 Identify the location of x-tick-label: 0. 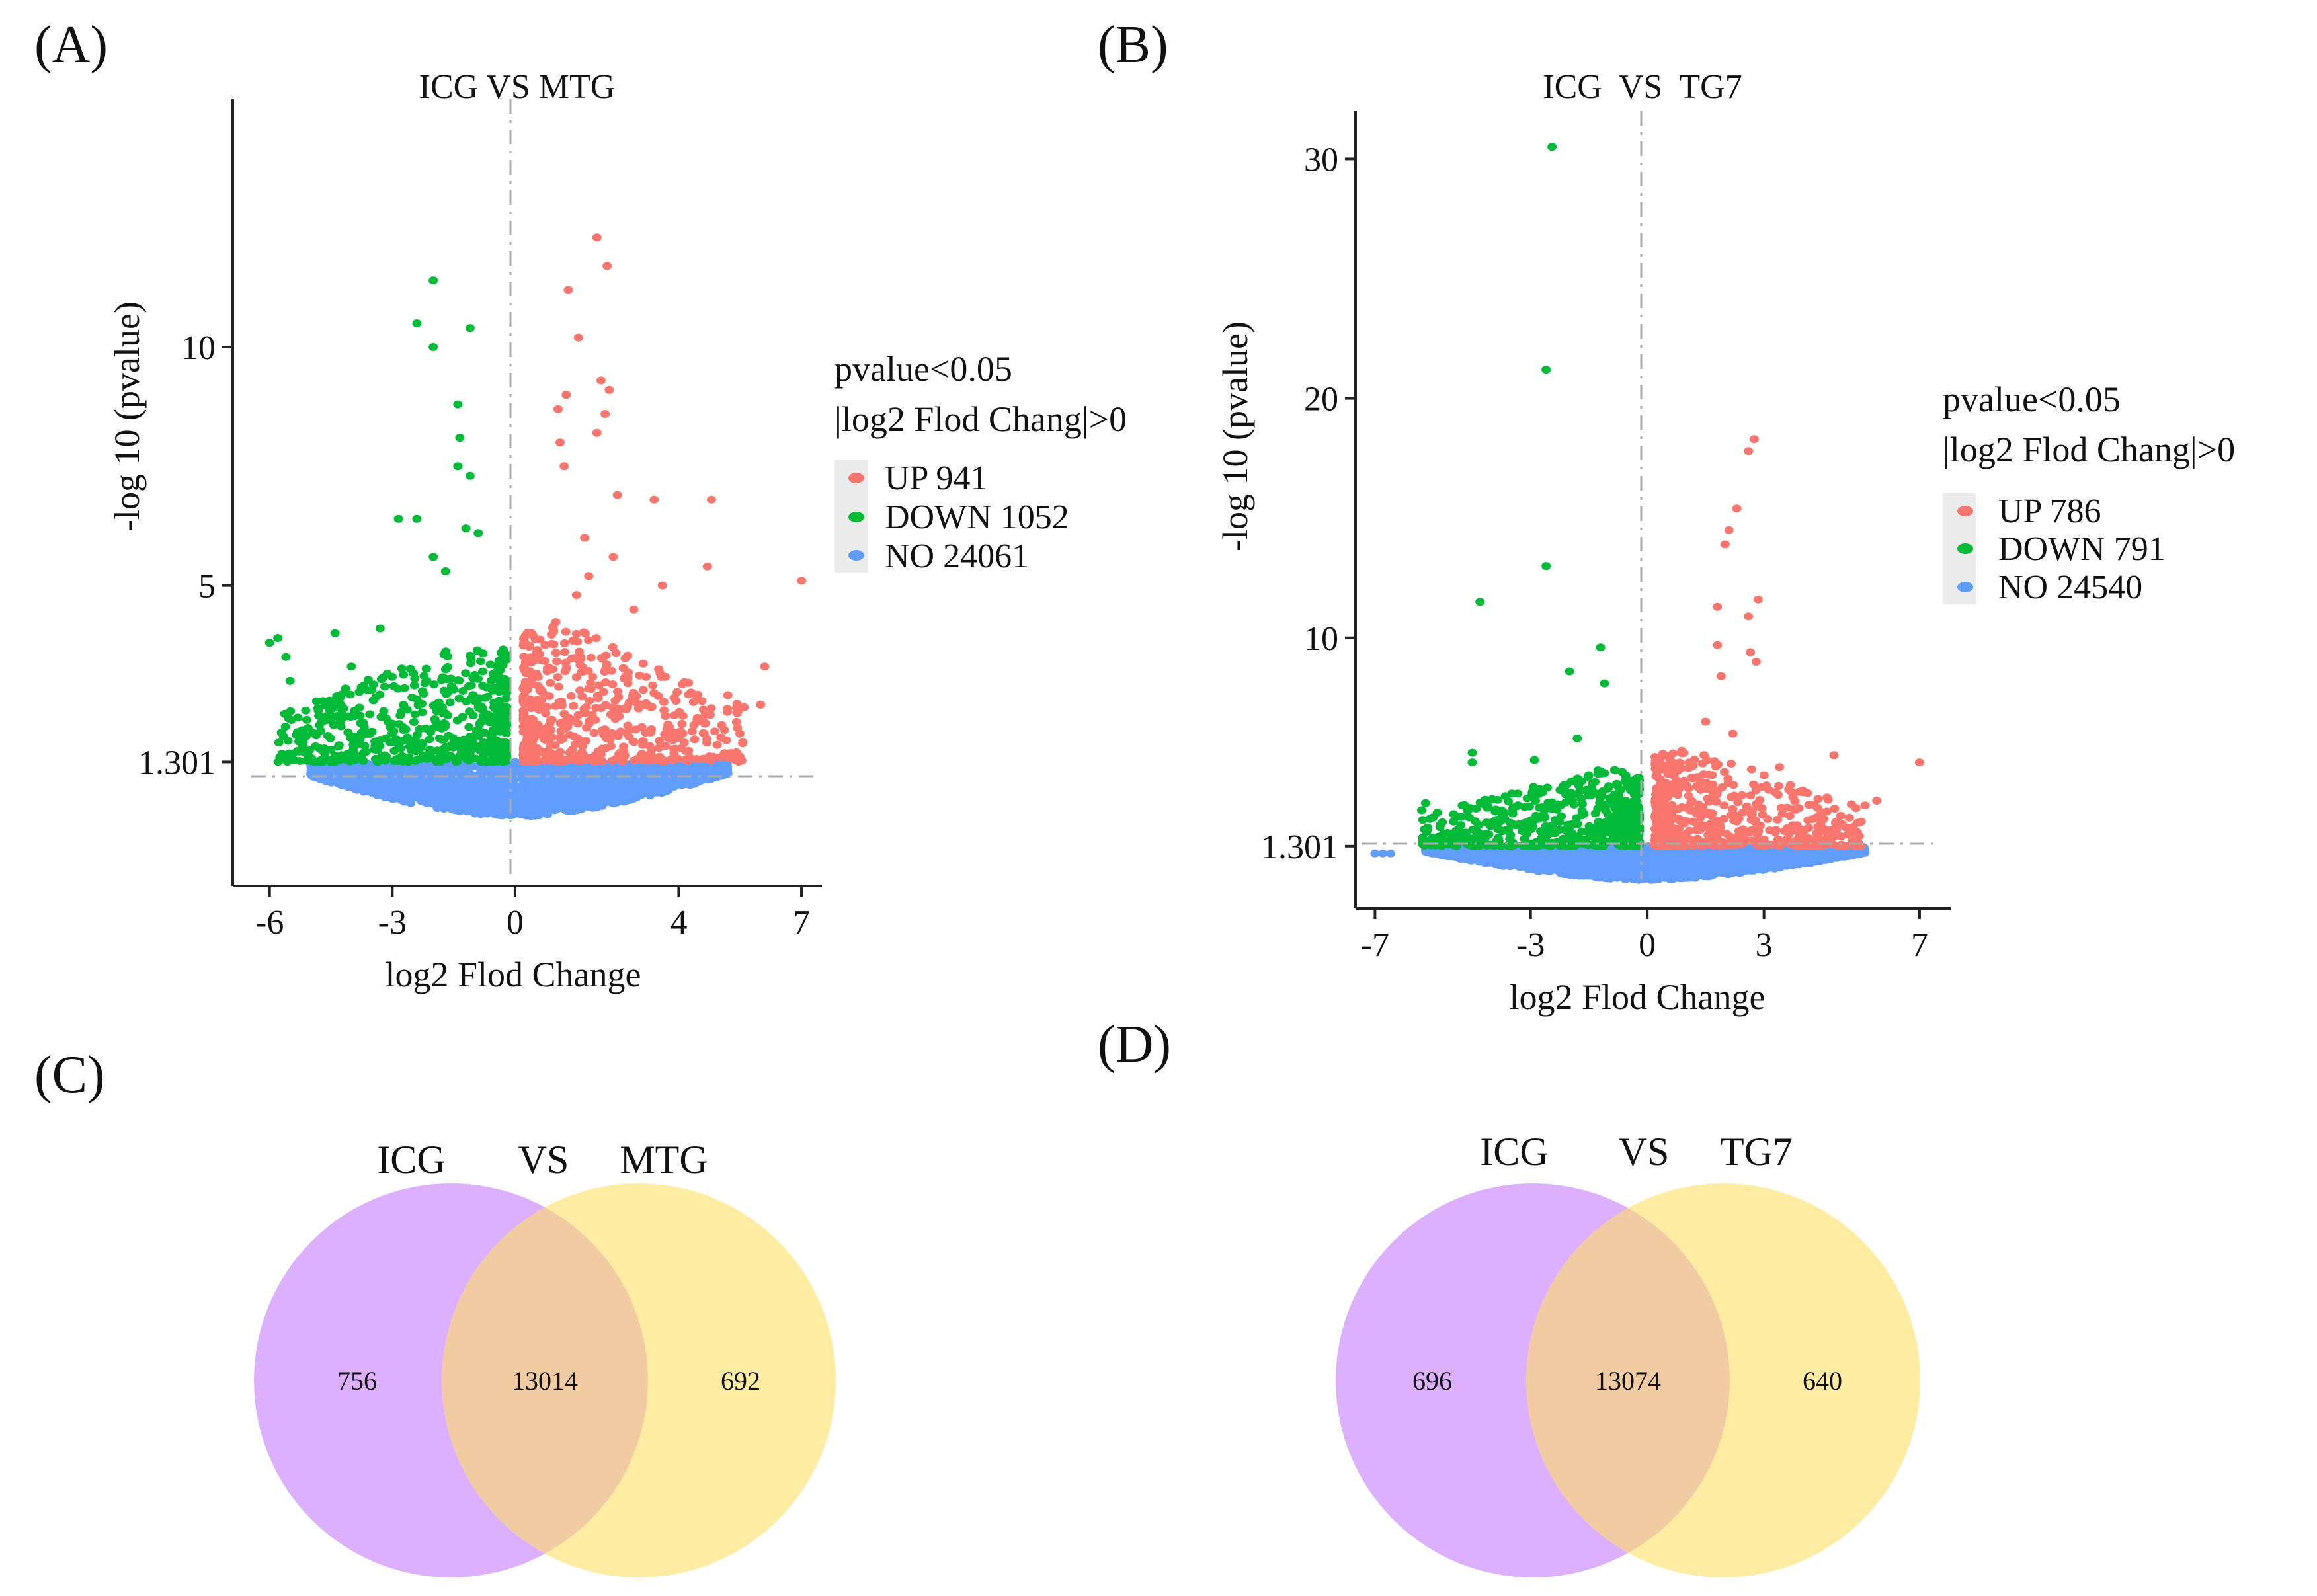
(516, 922).